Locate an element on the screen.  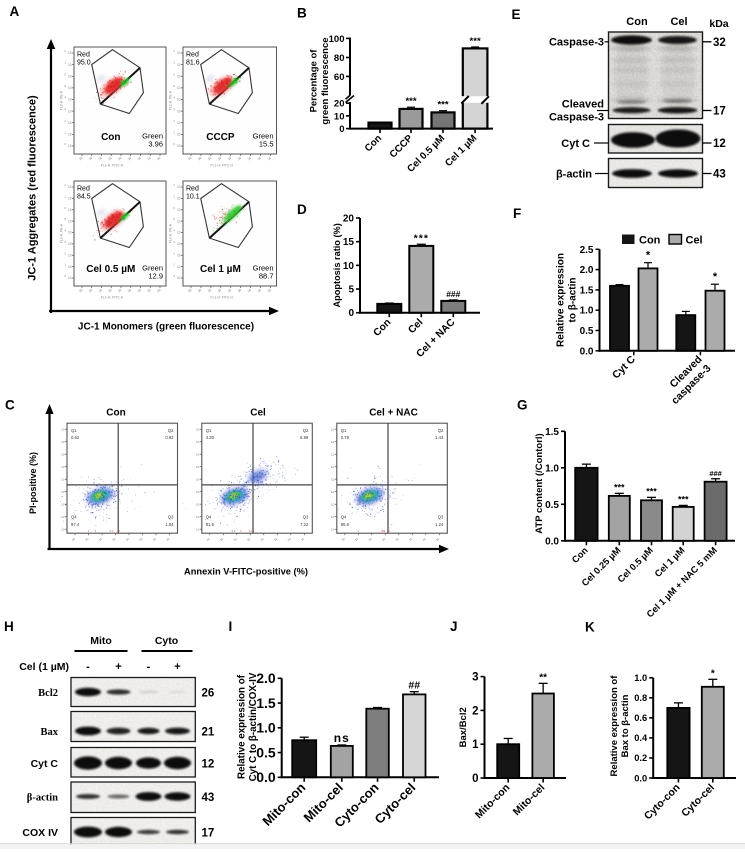
svg-text: 60 is located at coordinates (339, 77).